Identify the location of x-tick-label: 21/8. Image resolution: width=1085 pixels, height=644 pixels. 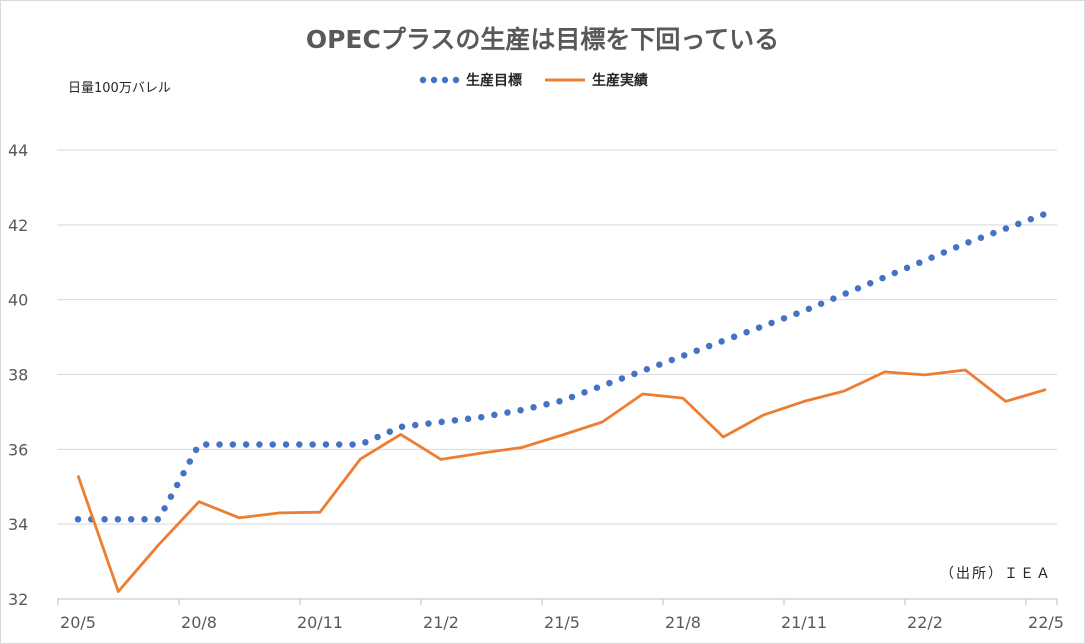
(683, 622).